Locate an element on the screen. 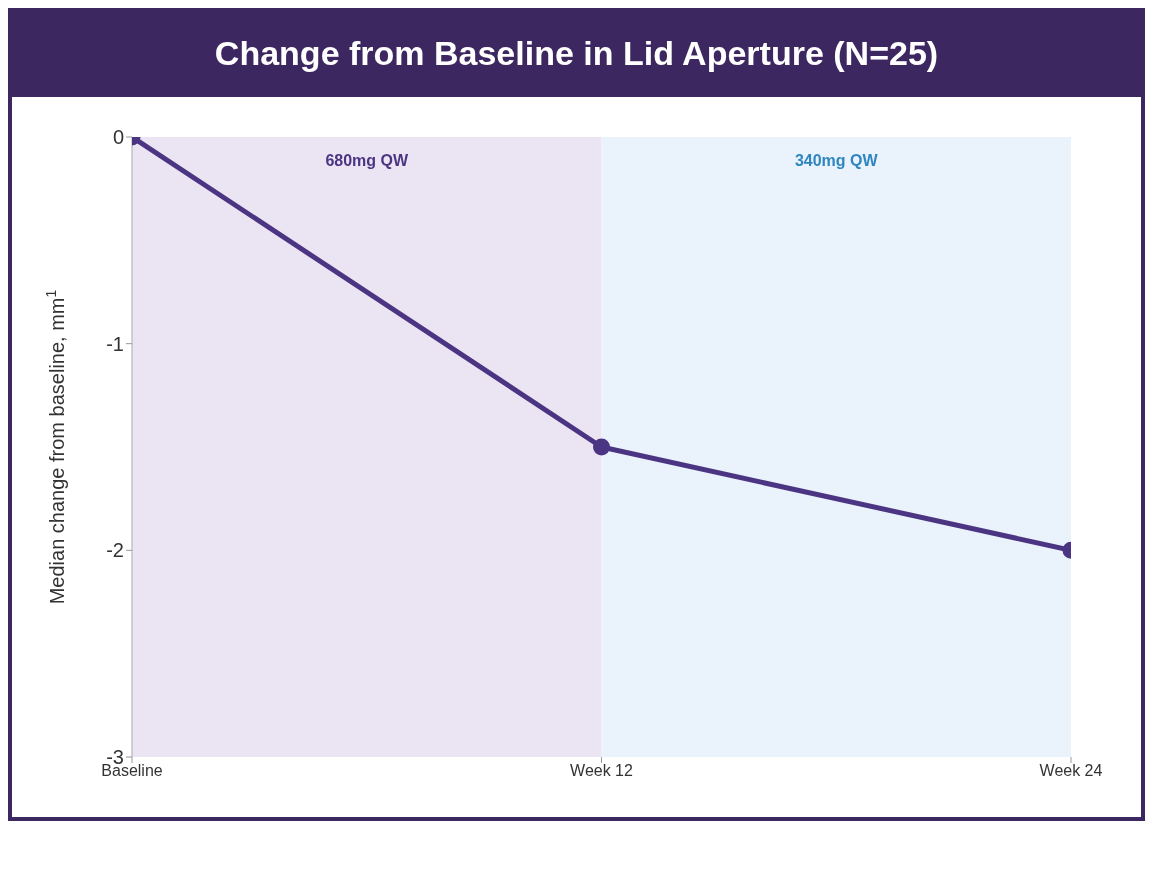 This screenshot has width=1153, height=878. y-tick-label: -1 is located at coordinates (115, 343).